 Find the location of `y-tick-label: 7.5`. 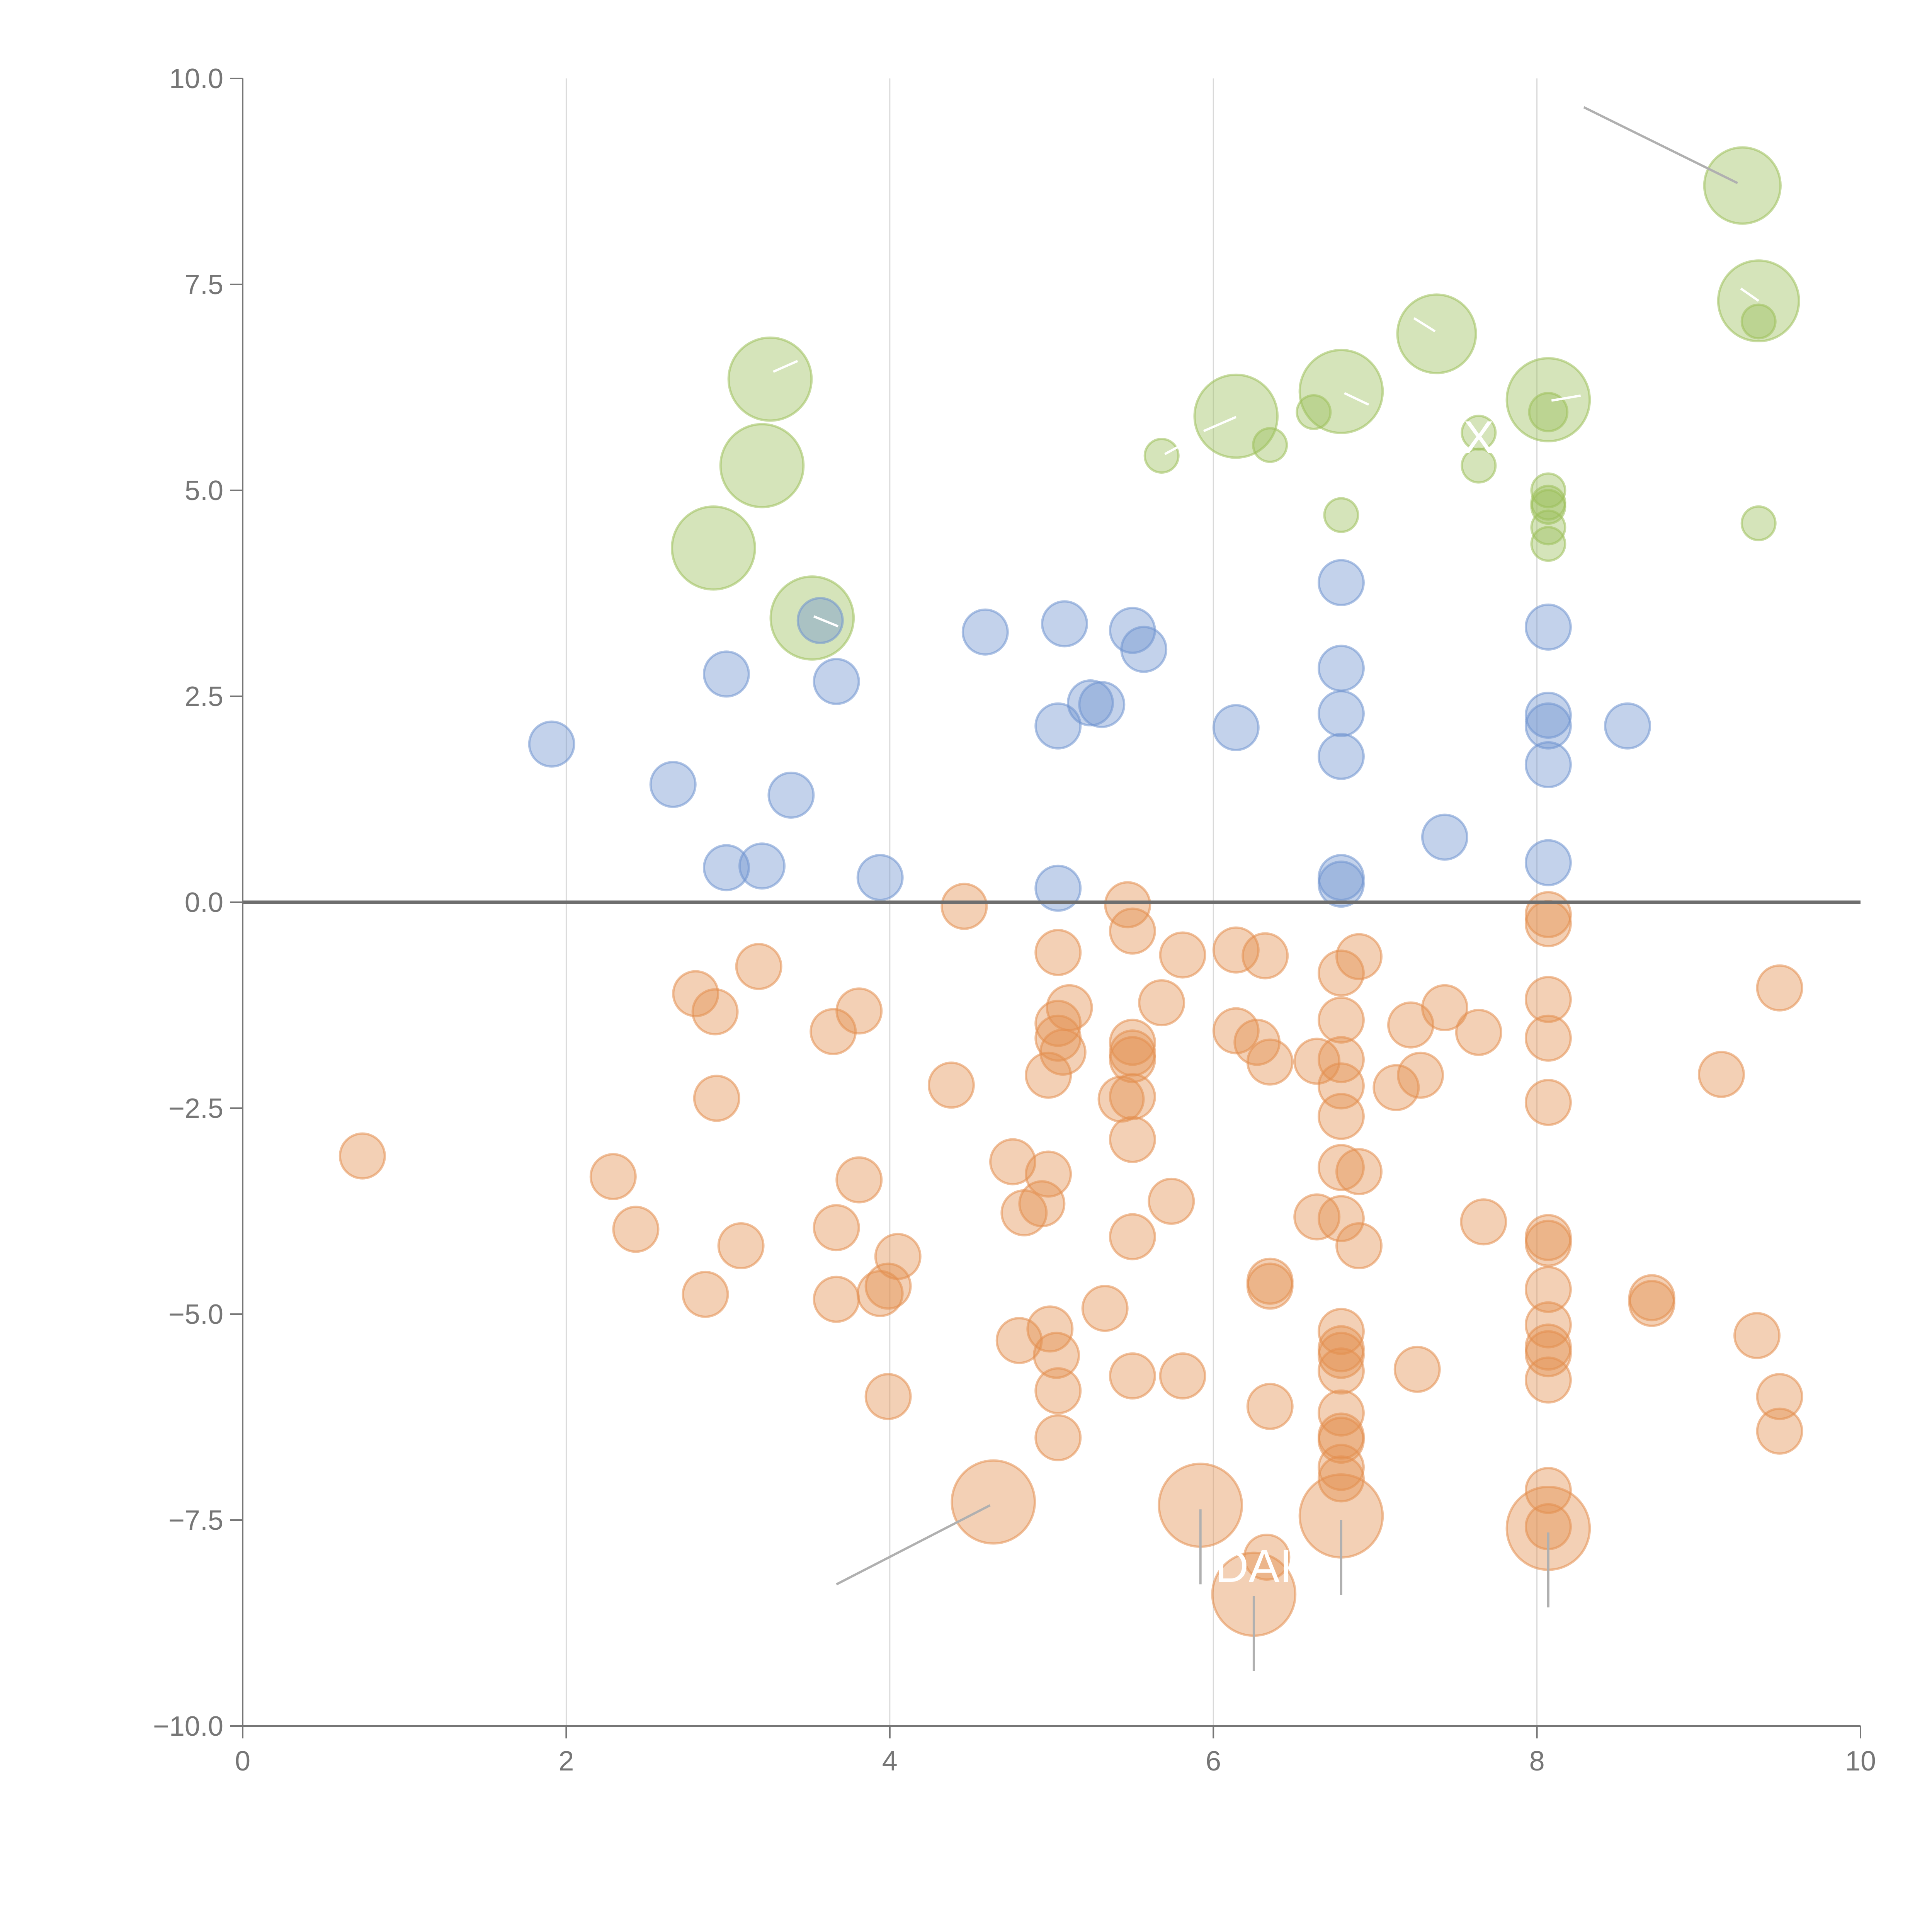

y-tick-label: 7.5 is located at coordinates (204, 284).